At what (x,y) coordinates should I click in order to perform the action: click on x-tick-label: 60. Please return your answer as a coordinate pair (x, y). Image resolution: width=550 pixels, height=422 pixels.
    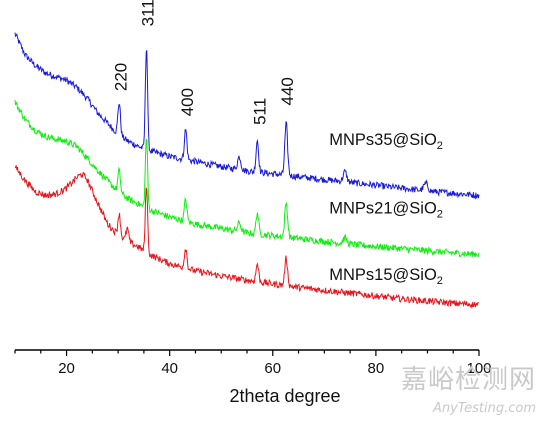
    Looking at the image, I should click on (272, 368).